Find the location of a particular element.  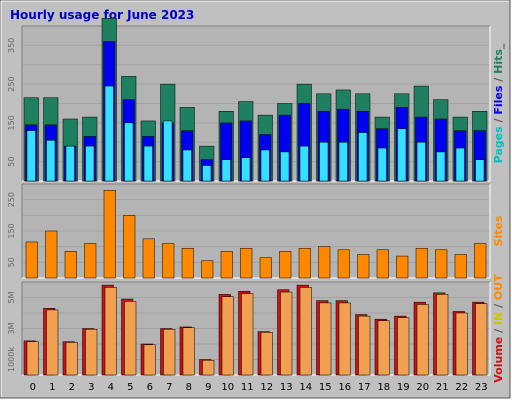

y-tick-label-top-0: 50 is located at coordinates (11, 162).